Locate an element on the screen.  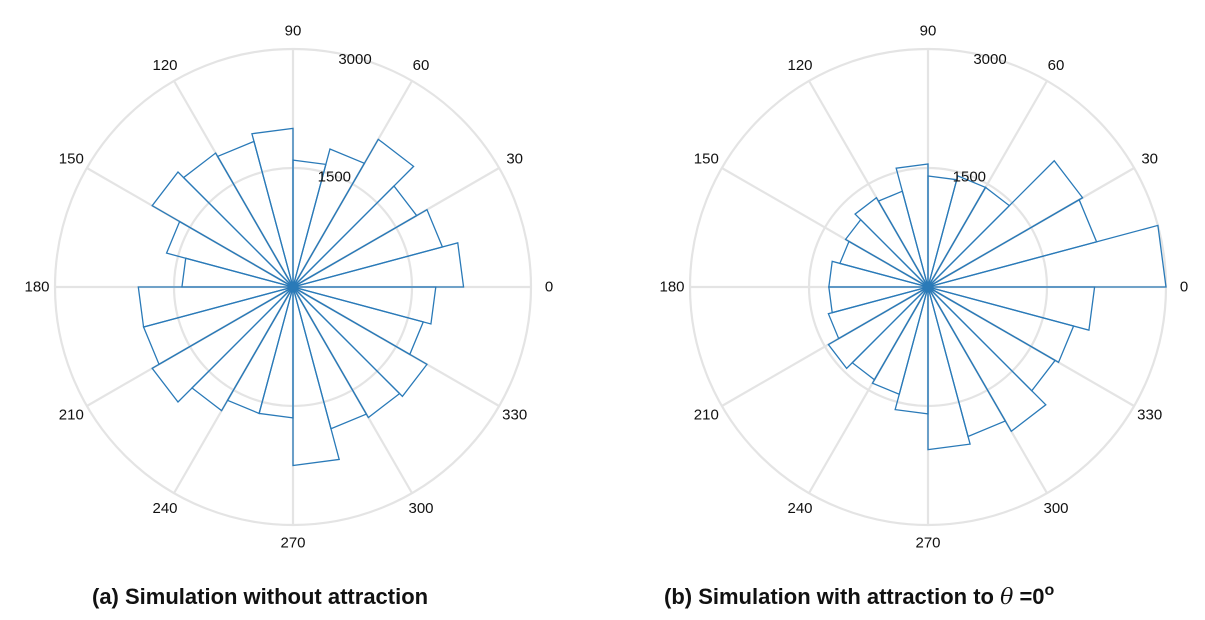
caption-b-degree: o is located at coordinates (1049, 590).